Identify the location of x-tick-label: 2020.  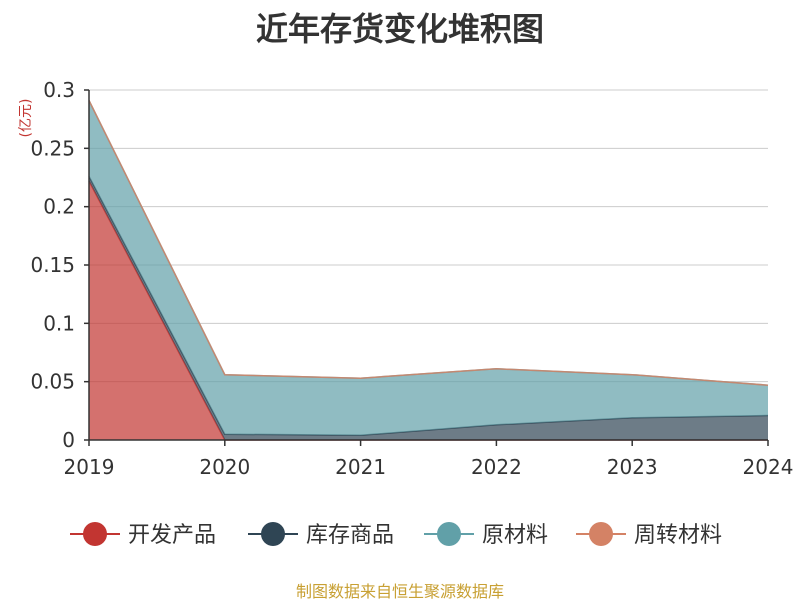
(224, 467).